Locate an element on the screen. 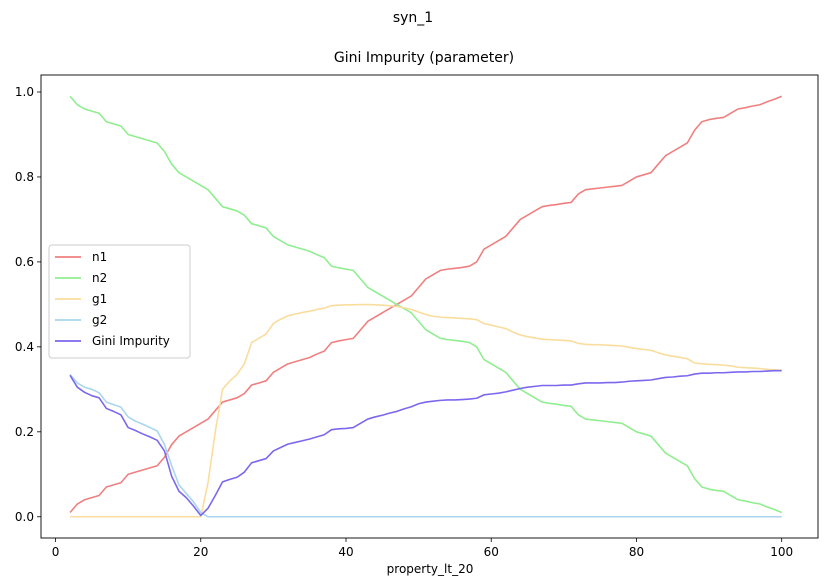 Image resolution: width=826 pixels, height=585 pixels. x-tick-label: 40 is located at coordinates (345, 552).